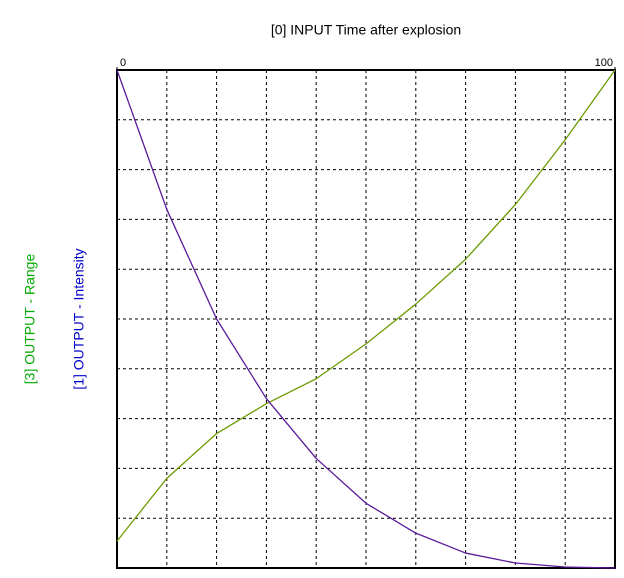 Image resolution: width=624 pixels, height=578 pixels. What do you see at coordinates (123, 63) in the screenshot?
I see `x-tick-label: 0` at bounding box center [123, 63].